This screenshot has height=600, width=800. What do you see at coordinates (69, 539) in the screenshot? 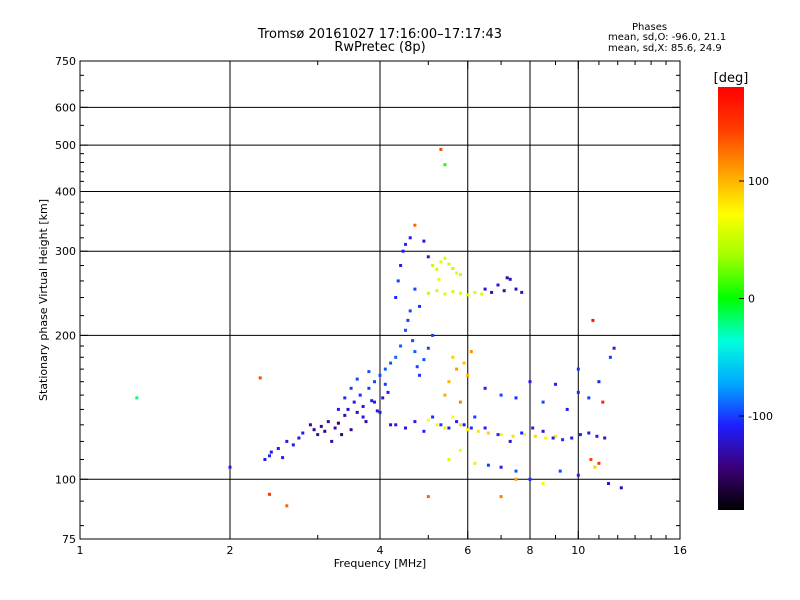
I see `y-tick-label: 75` at bounding box center [69, 539].